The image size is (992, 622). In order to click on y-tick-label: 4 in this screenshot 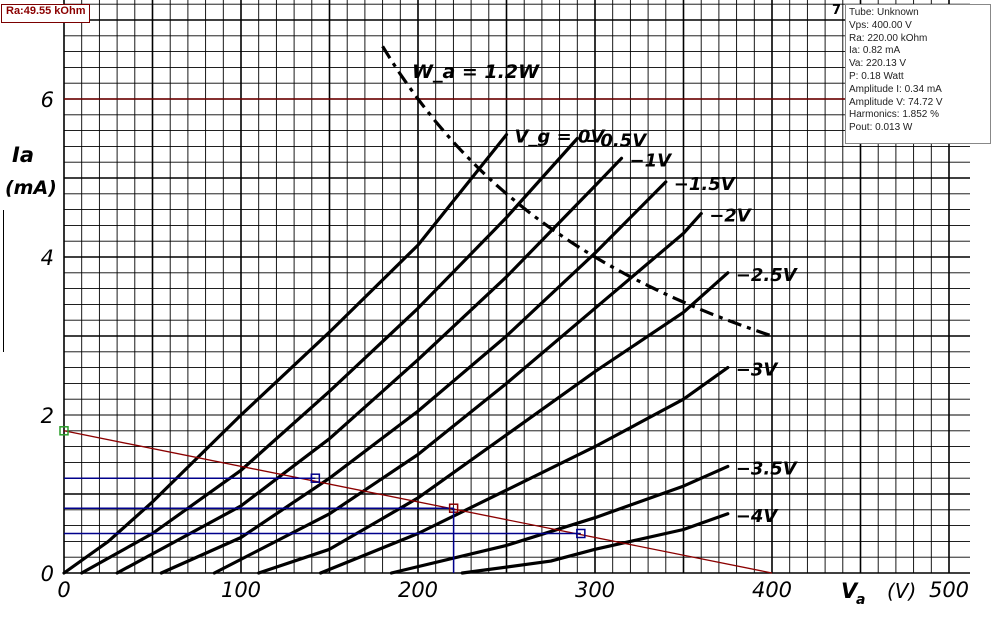, I will do `click(47, 258)`.